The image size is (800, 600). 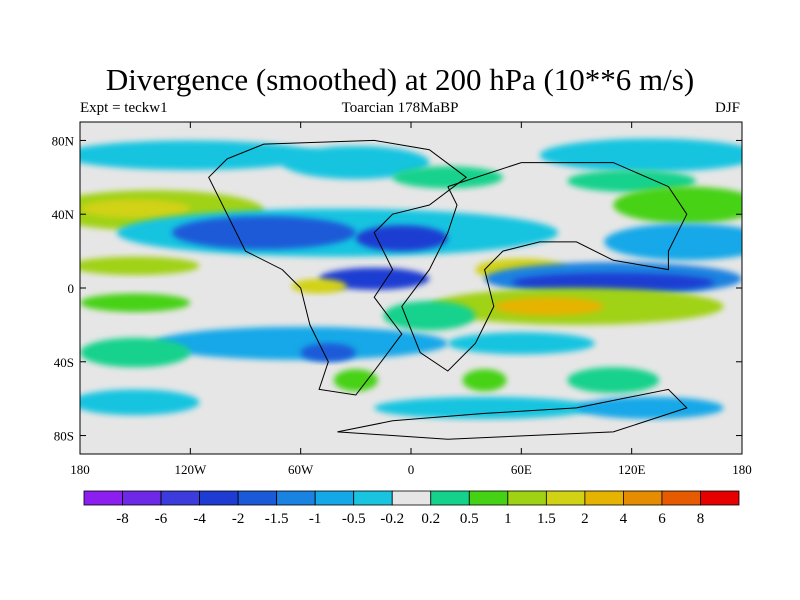 What do you see at coordinates (354, 519) in the screenshot?
I see `colorbar-label: -0.5` at bounding box center [354, 519].